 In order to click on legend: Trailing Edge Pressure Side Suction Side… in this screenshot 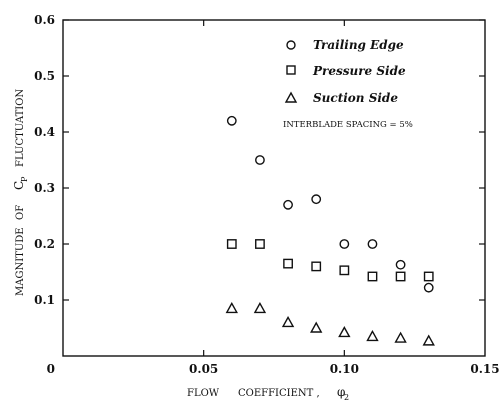, I will do `click(348, 84)`.